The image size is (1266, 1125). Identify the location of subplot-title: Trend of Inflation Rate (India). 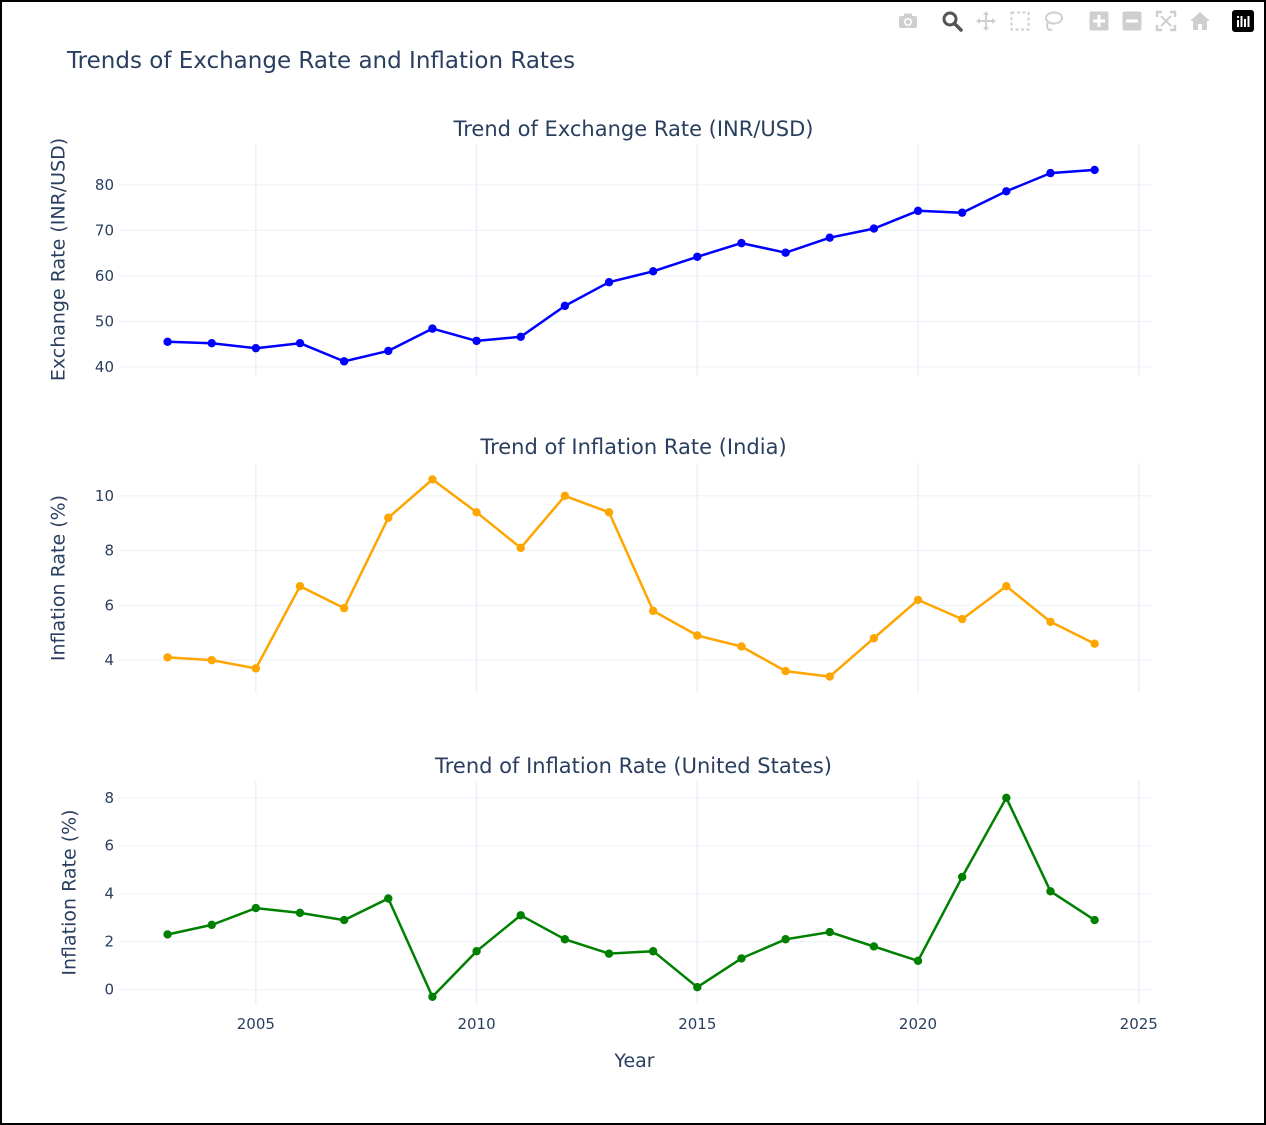
(632, 447).